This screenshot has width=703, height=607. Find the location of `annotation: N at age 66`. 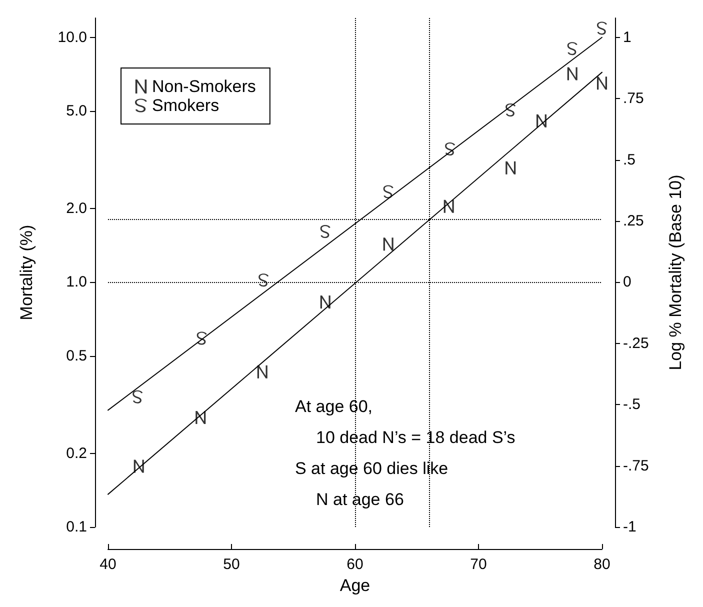

annotation: N at age 66 is located at coordinates (360, 499).